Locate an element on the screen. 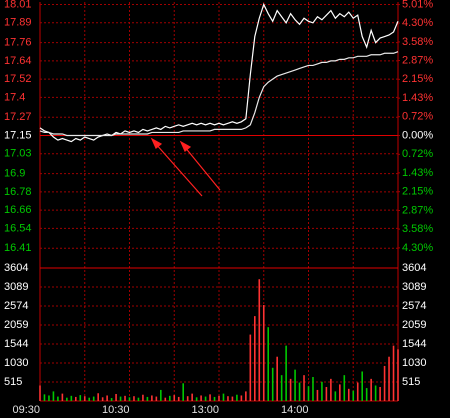  y2-tick-label: 3089 is located at coordinates (414, 287).